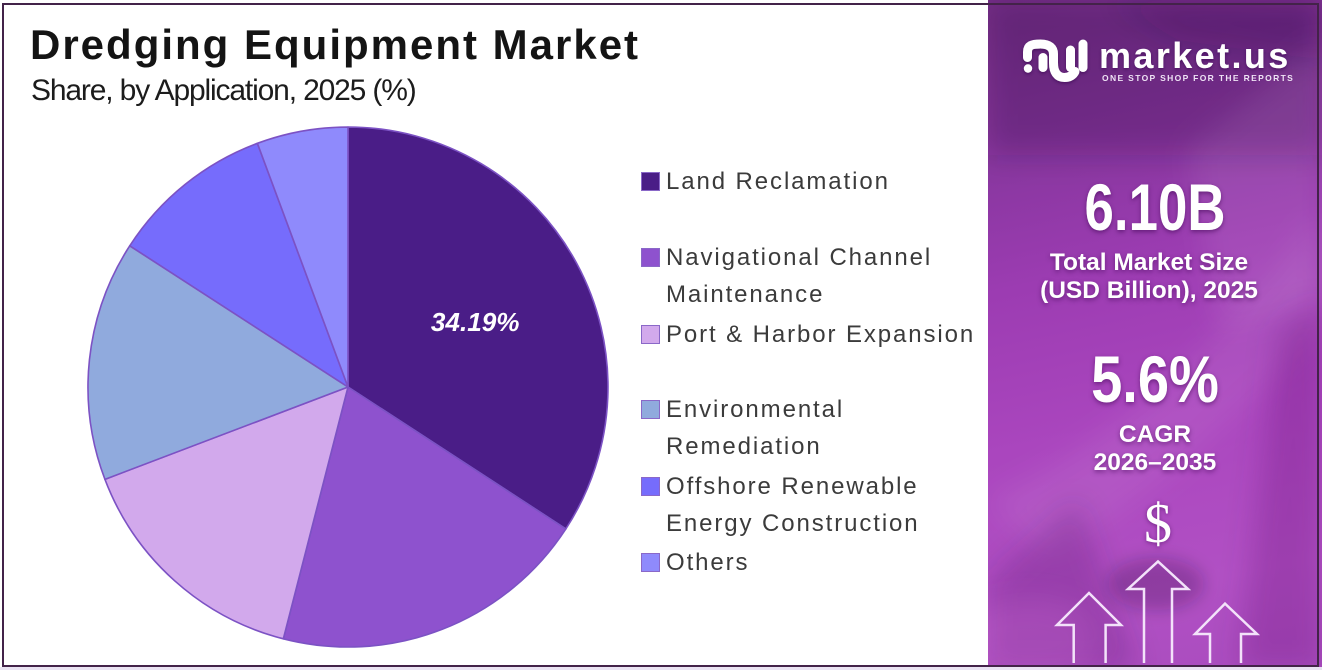  Describe the element at coordinates (475, 322) in the screenshot. I see `svg-text: 34.19%` at that location.